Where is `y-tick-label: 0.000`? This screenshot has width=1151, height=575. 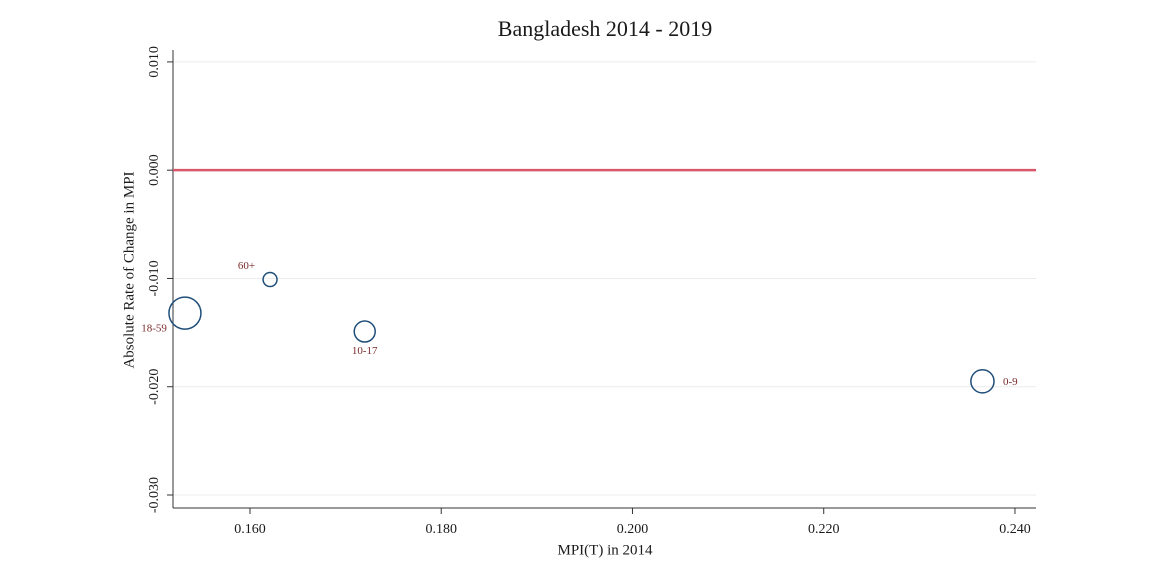
y-tick-label: 0.000 is located at coordinates (154, 170).